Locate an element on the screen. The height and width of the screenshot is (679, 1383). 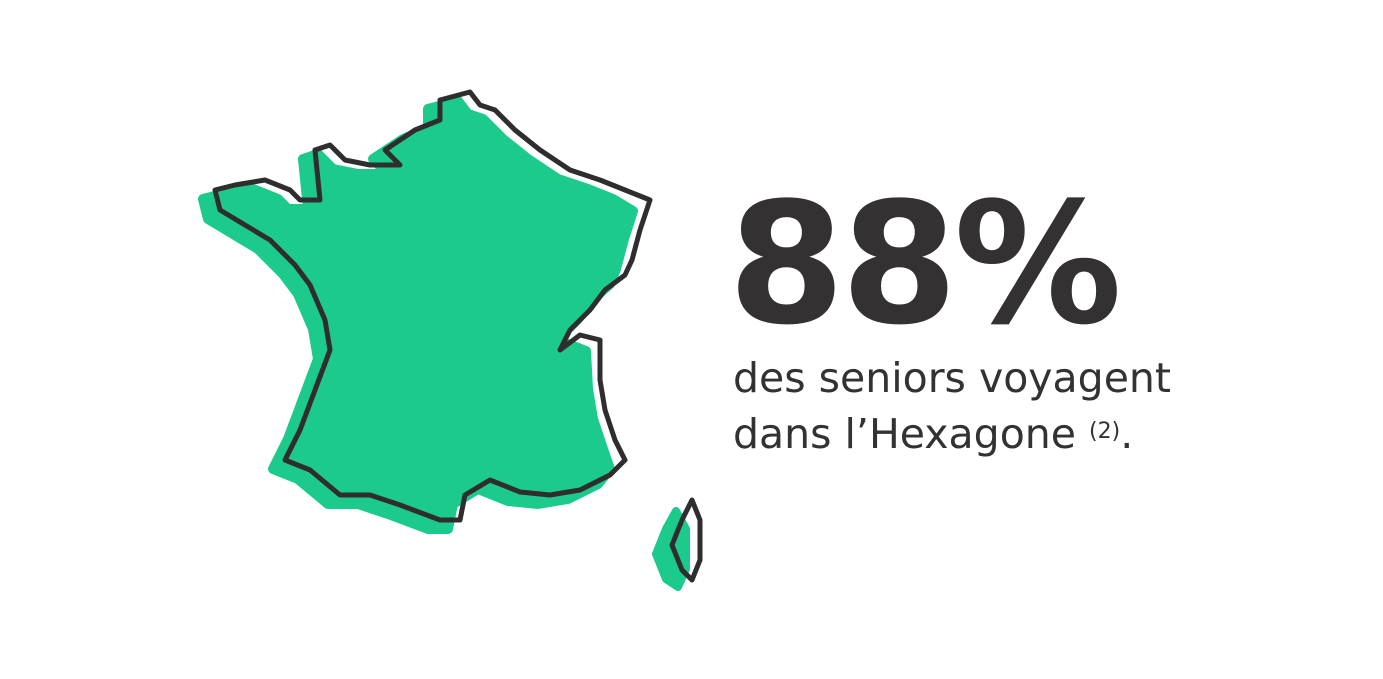
caption-text: dans l’Hexagone is located at coordinates (911, 434).